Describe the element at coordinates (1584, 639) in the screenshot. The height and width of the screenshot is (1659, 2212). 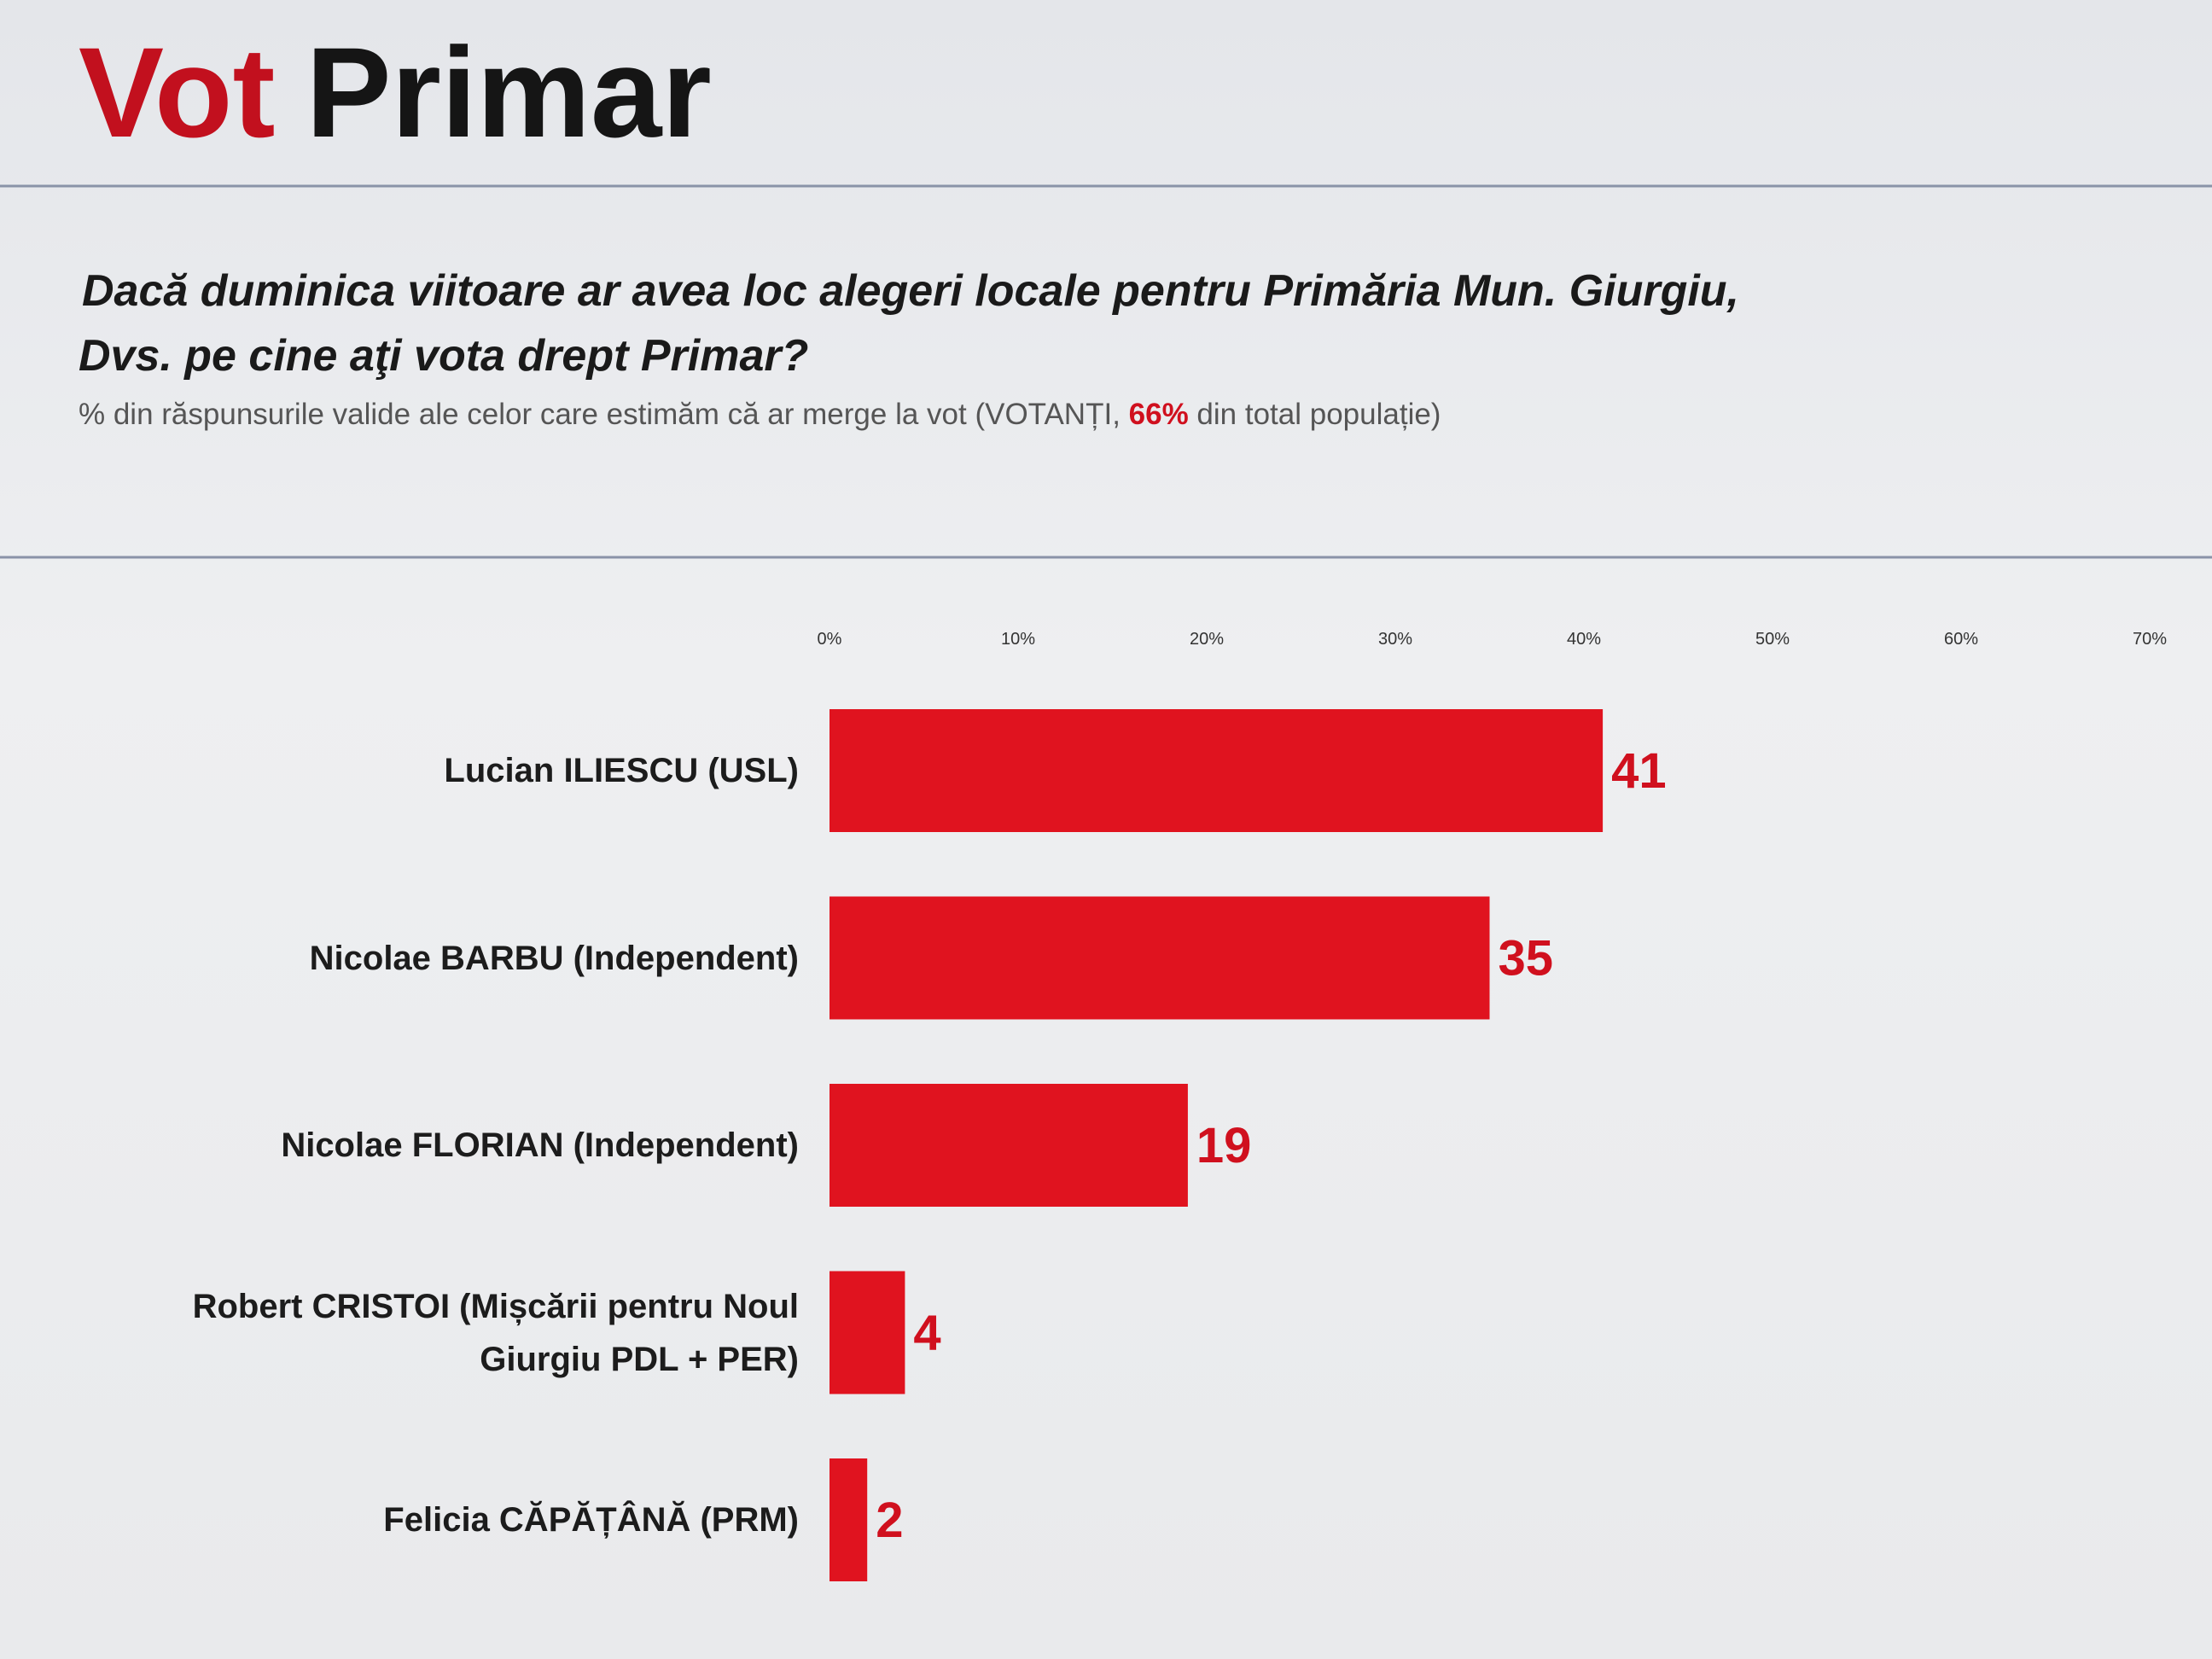
I see `x-tick-label: 40%` at that location.